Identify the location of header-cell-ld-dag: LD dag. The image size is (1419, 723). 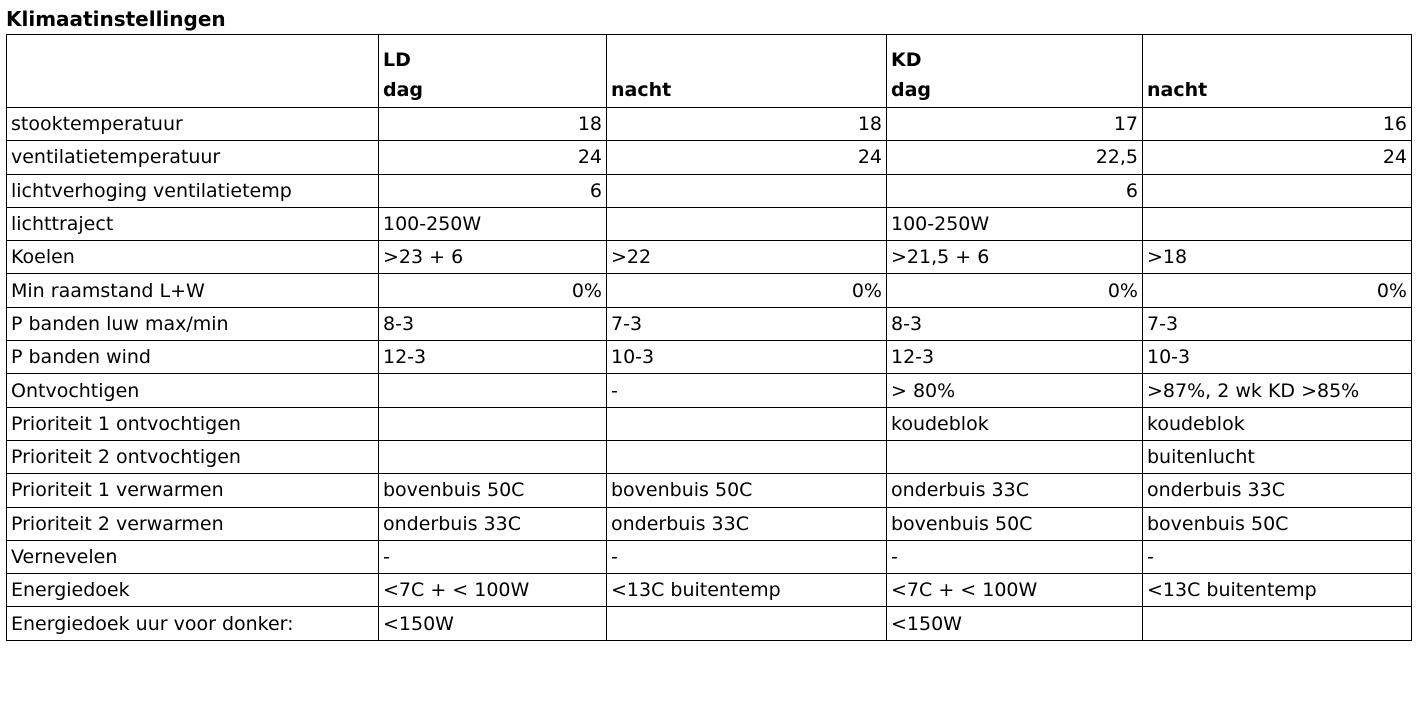
(492, 71).